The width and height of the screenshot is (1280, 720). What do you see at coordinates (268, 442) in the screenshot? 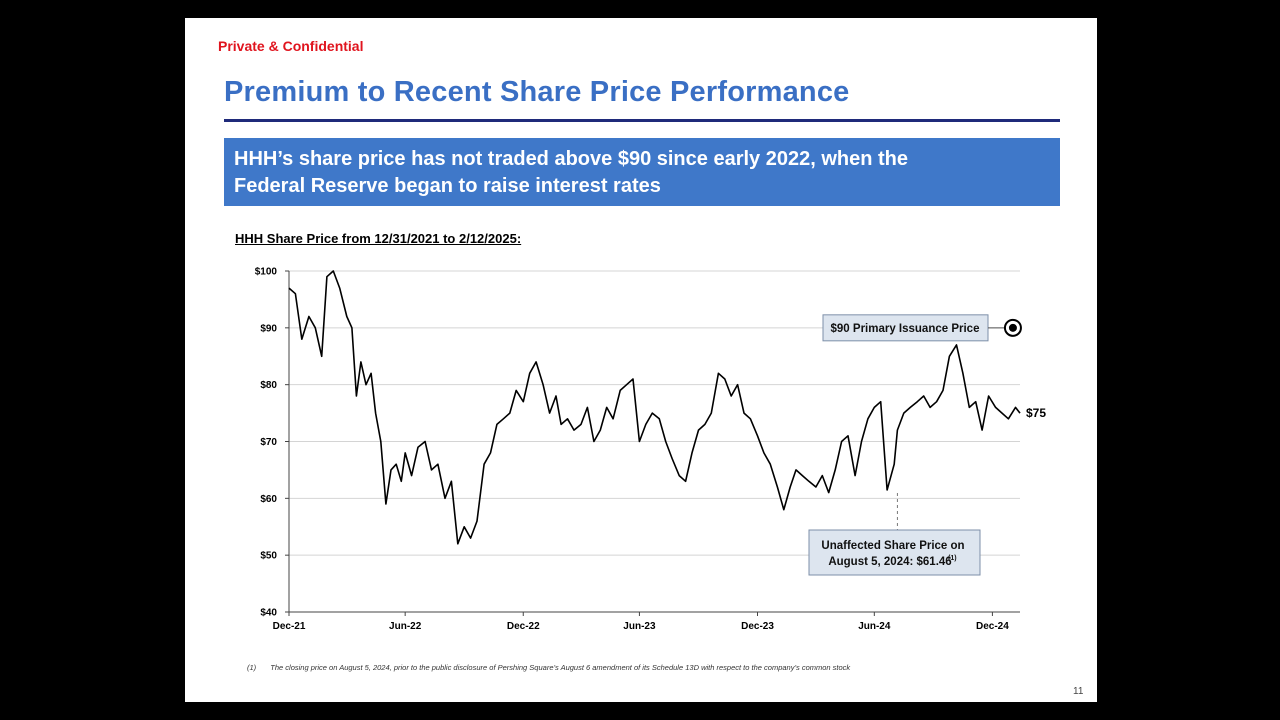
I see `y-tick-label: $70` at bounding box center [268, 442].